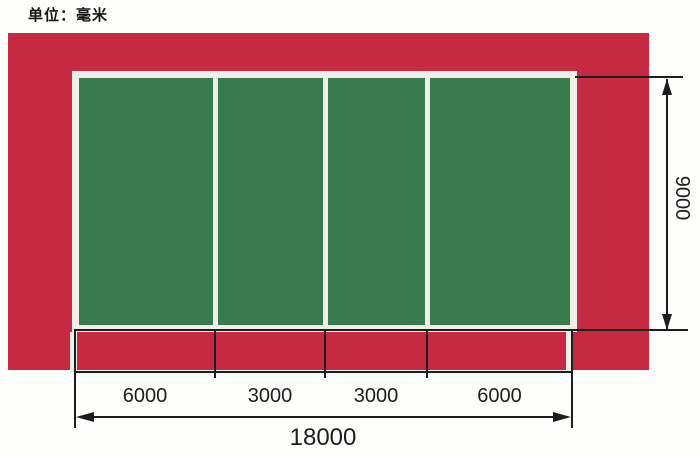 The width and height of the screenshot is (700, 455). I want to click on segment-baseline, so click(323, 372).